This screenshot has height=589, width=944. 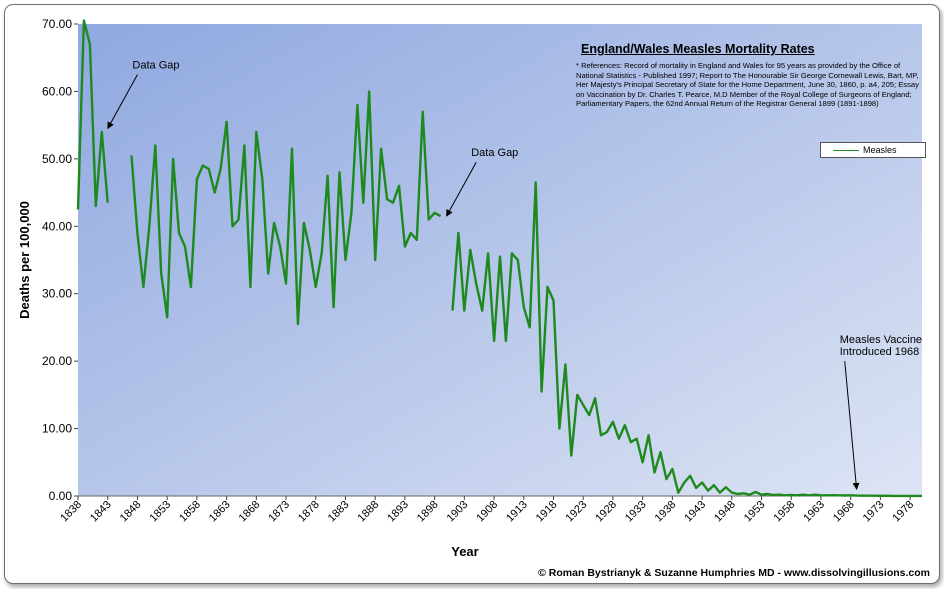 What do you see at coordinates (458, 512) in the screenshot?
I see `x-tick-label: 1903` at bounding box center [458, 512].